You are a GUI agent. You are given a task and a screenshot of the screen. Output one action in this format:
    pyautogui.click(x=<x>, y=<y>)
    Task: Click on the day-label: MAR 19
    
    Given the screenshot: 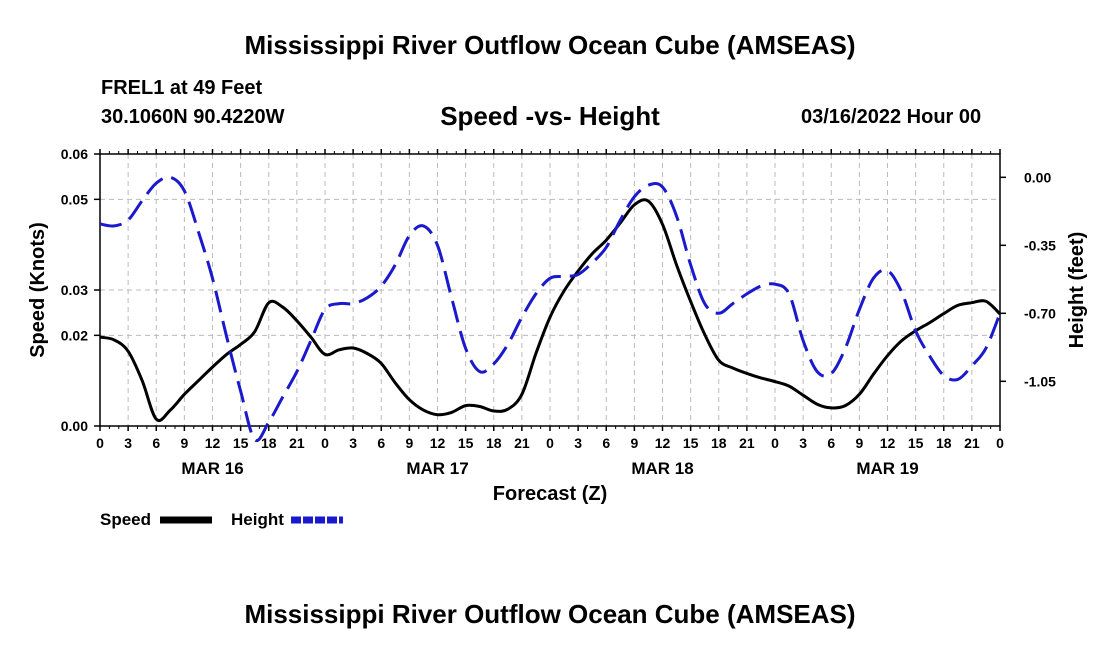 What is the action you would take?
    pyautogui.click(x=887, y=468)
    